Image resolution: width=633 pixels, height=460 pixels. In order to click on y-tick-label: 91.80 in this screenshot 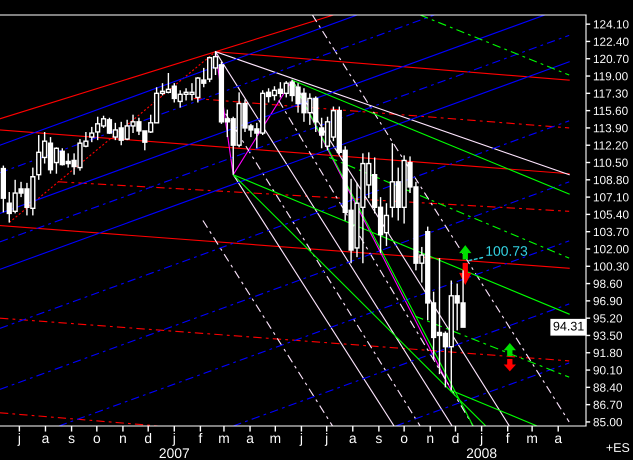, I will do `click(608, 353)`.